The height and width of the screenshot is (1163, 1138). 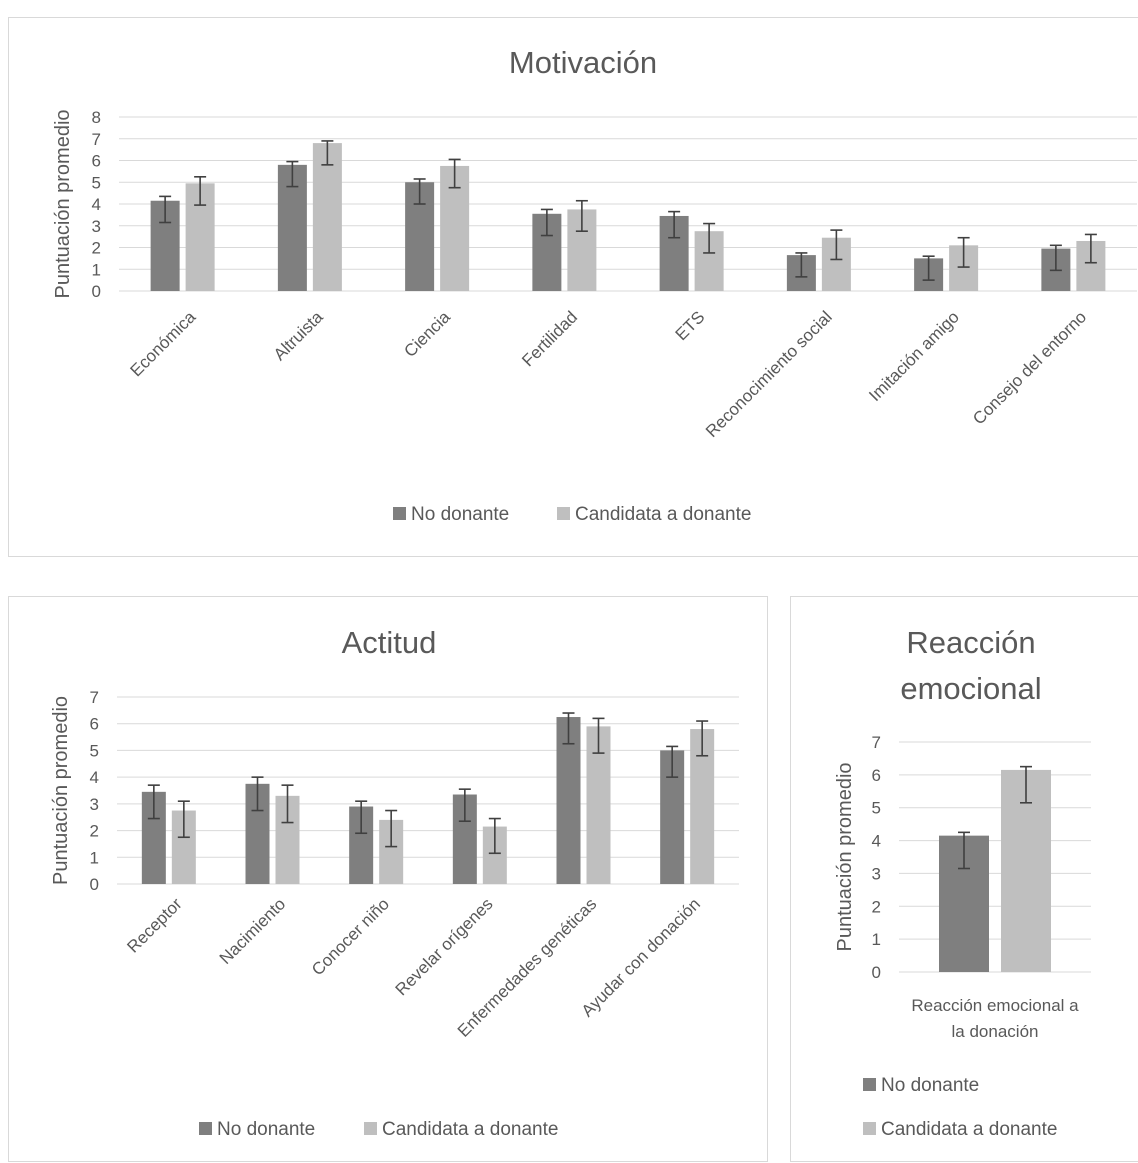 What do you see at coordinates (583, 62) in the screenshot?
I see `chart-title: Motivación` at bounding box center [583, 62].